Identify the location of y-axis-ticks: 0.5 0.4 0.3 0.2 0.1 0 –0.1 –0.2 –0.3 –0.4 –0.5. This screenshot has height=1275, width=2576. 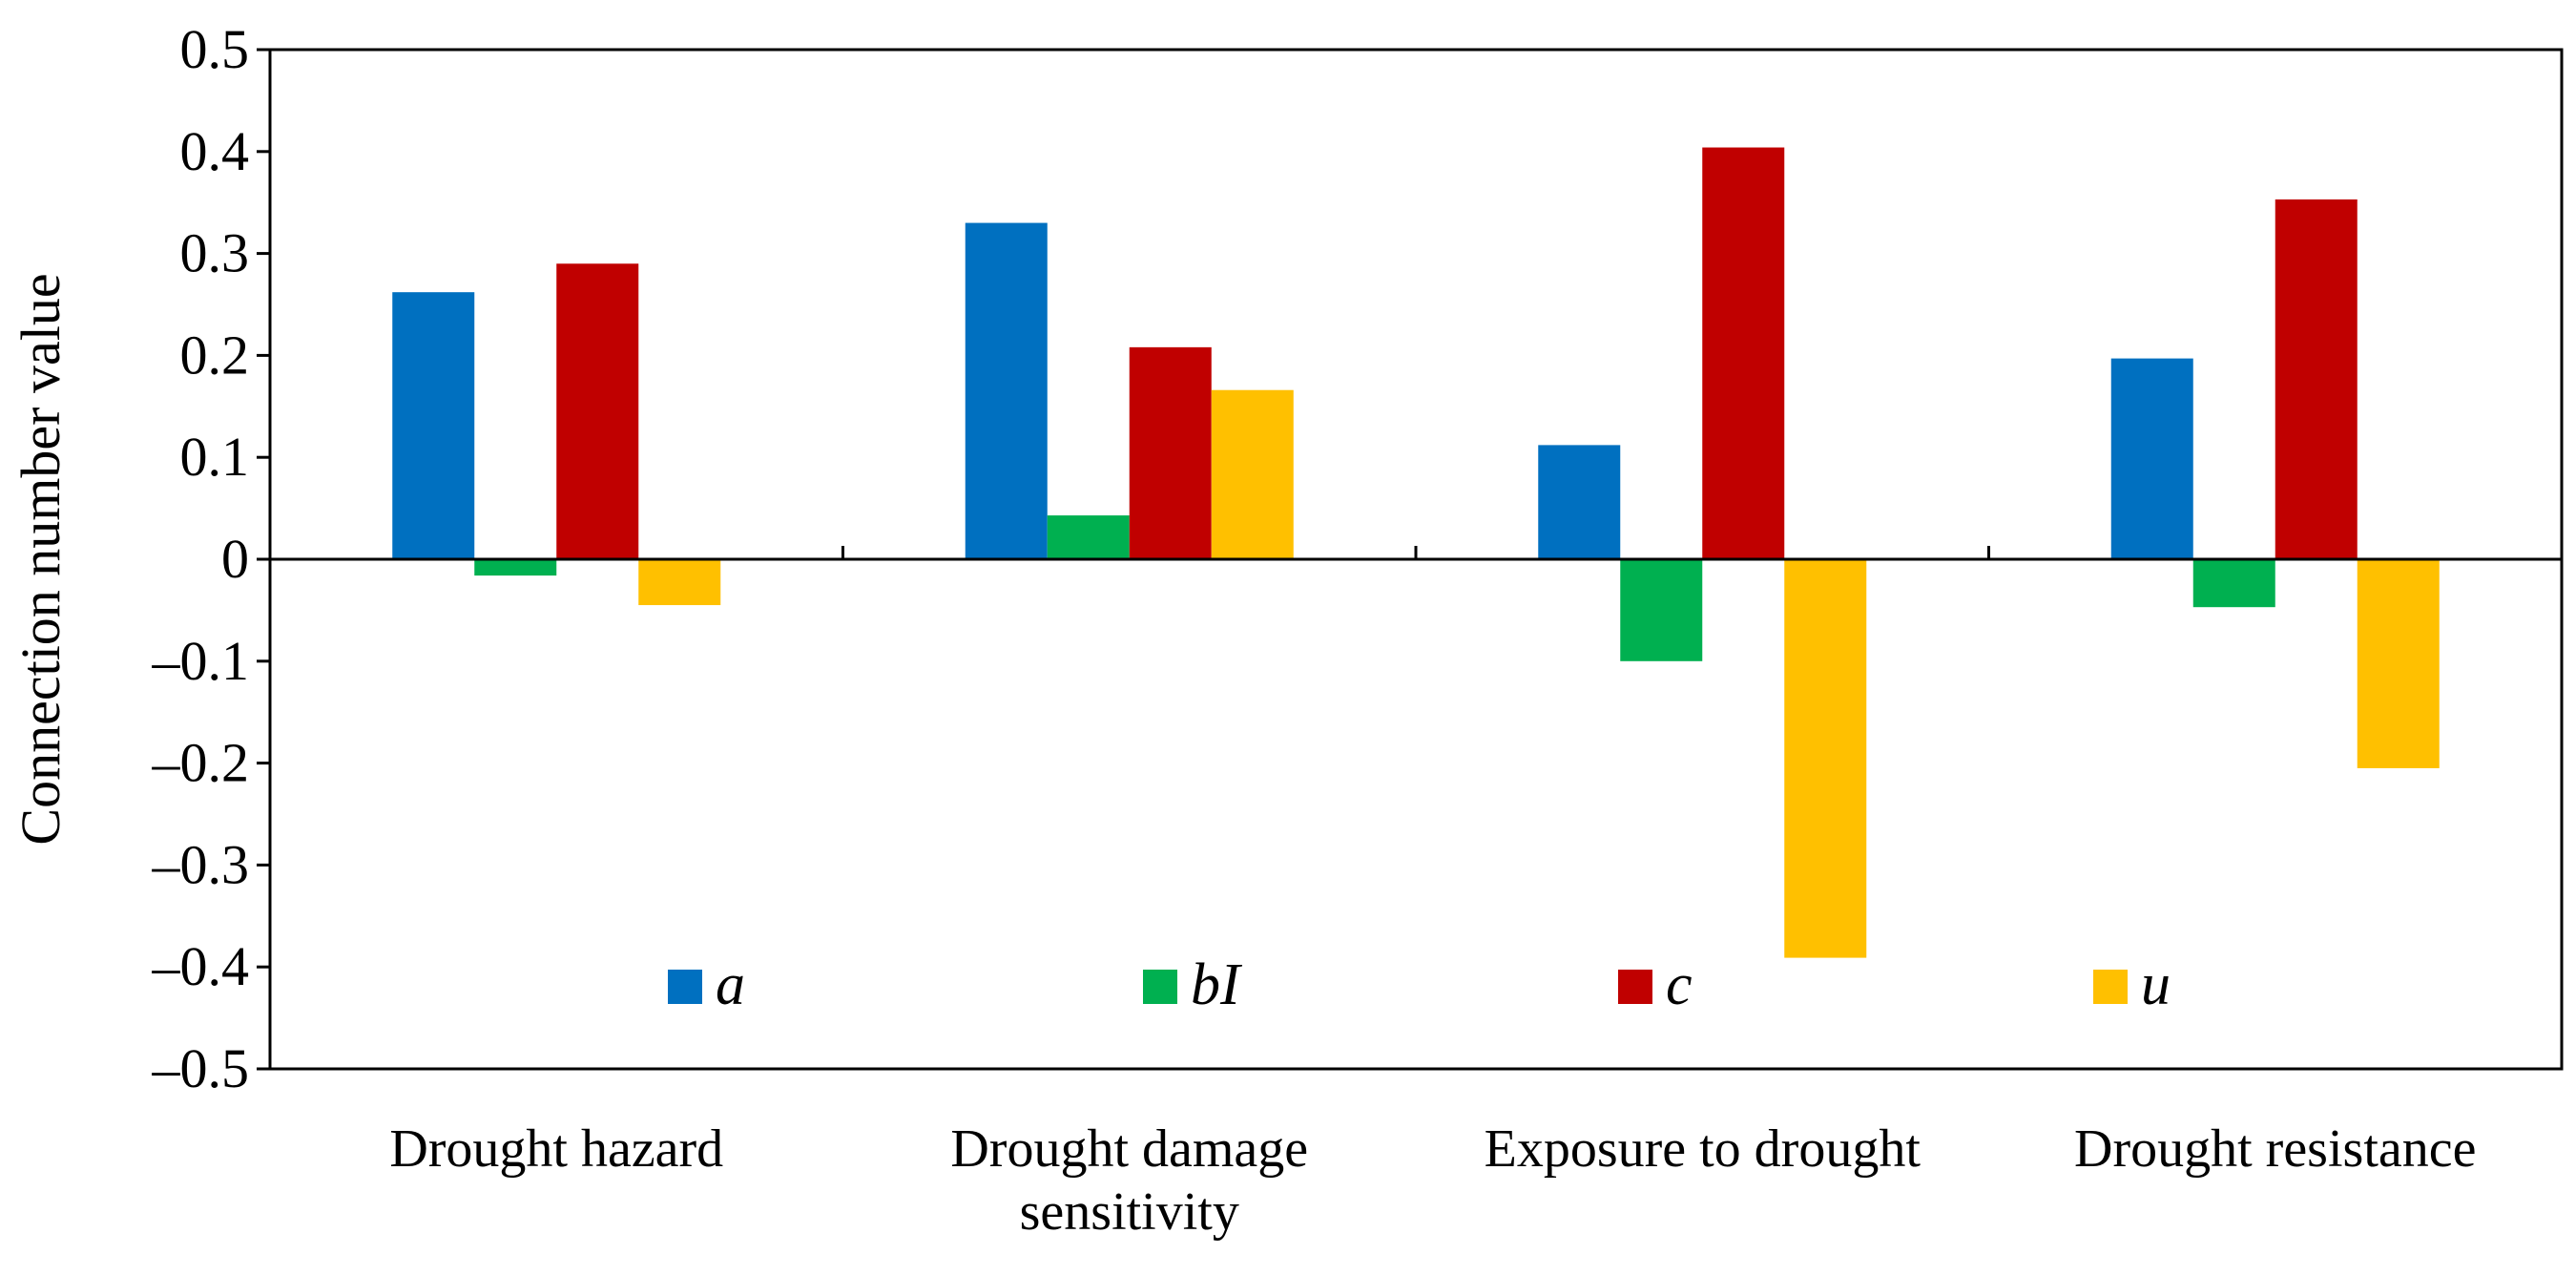
(211, 558).